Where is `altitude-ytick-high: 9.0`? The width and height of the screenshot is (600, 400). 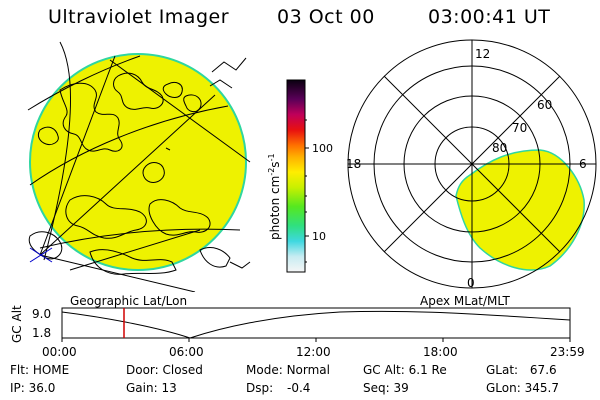
altitude-ytick-high: 9.0 is located at coordinates (41, 314).